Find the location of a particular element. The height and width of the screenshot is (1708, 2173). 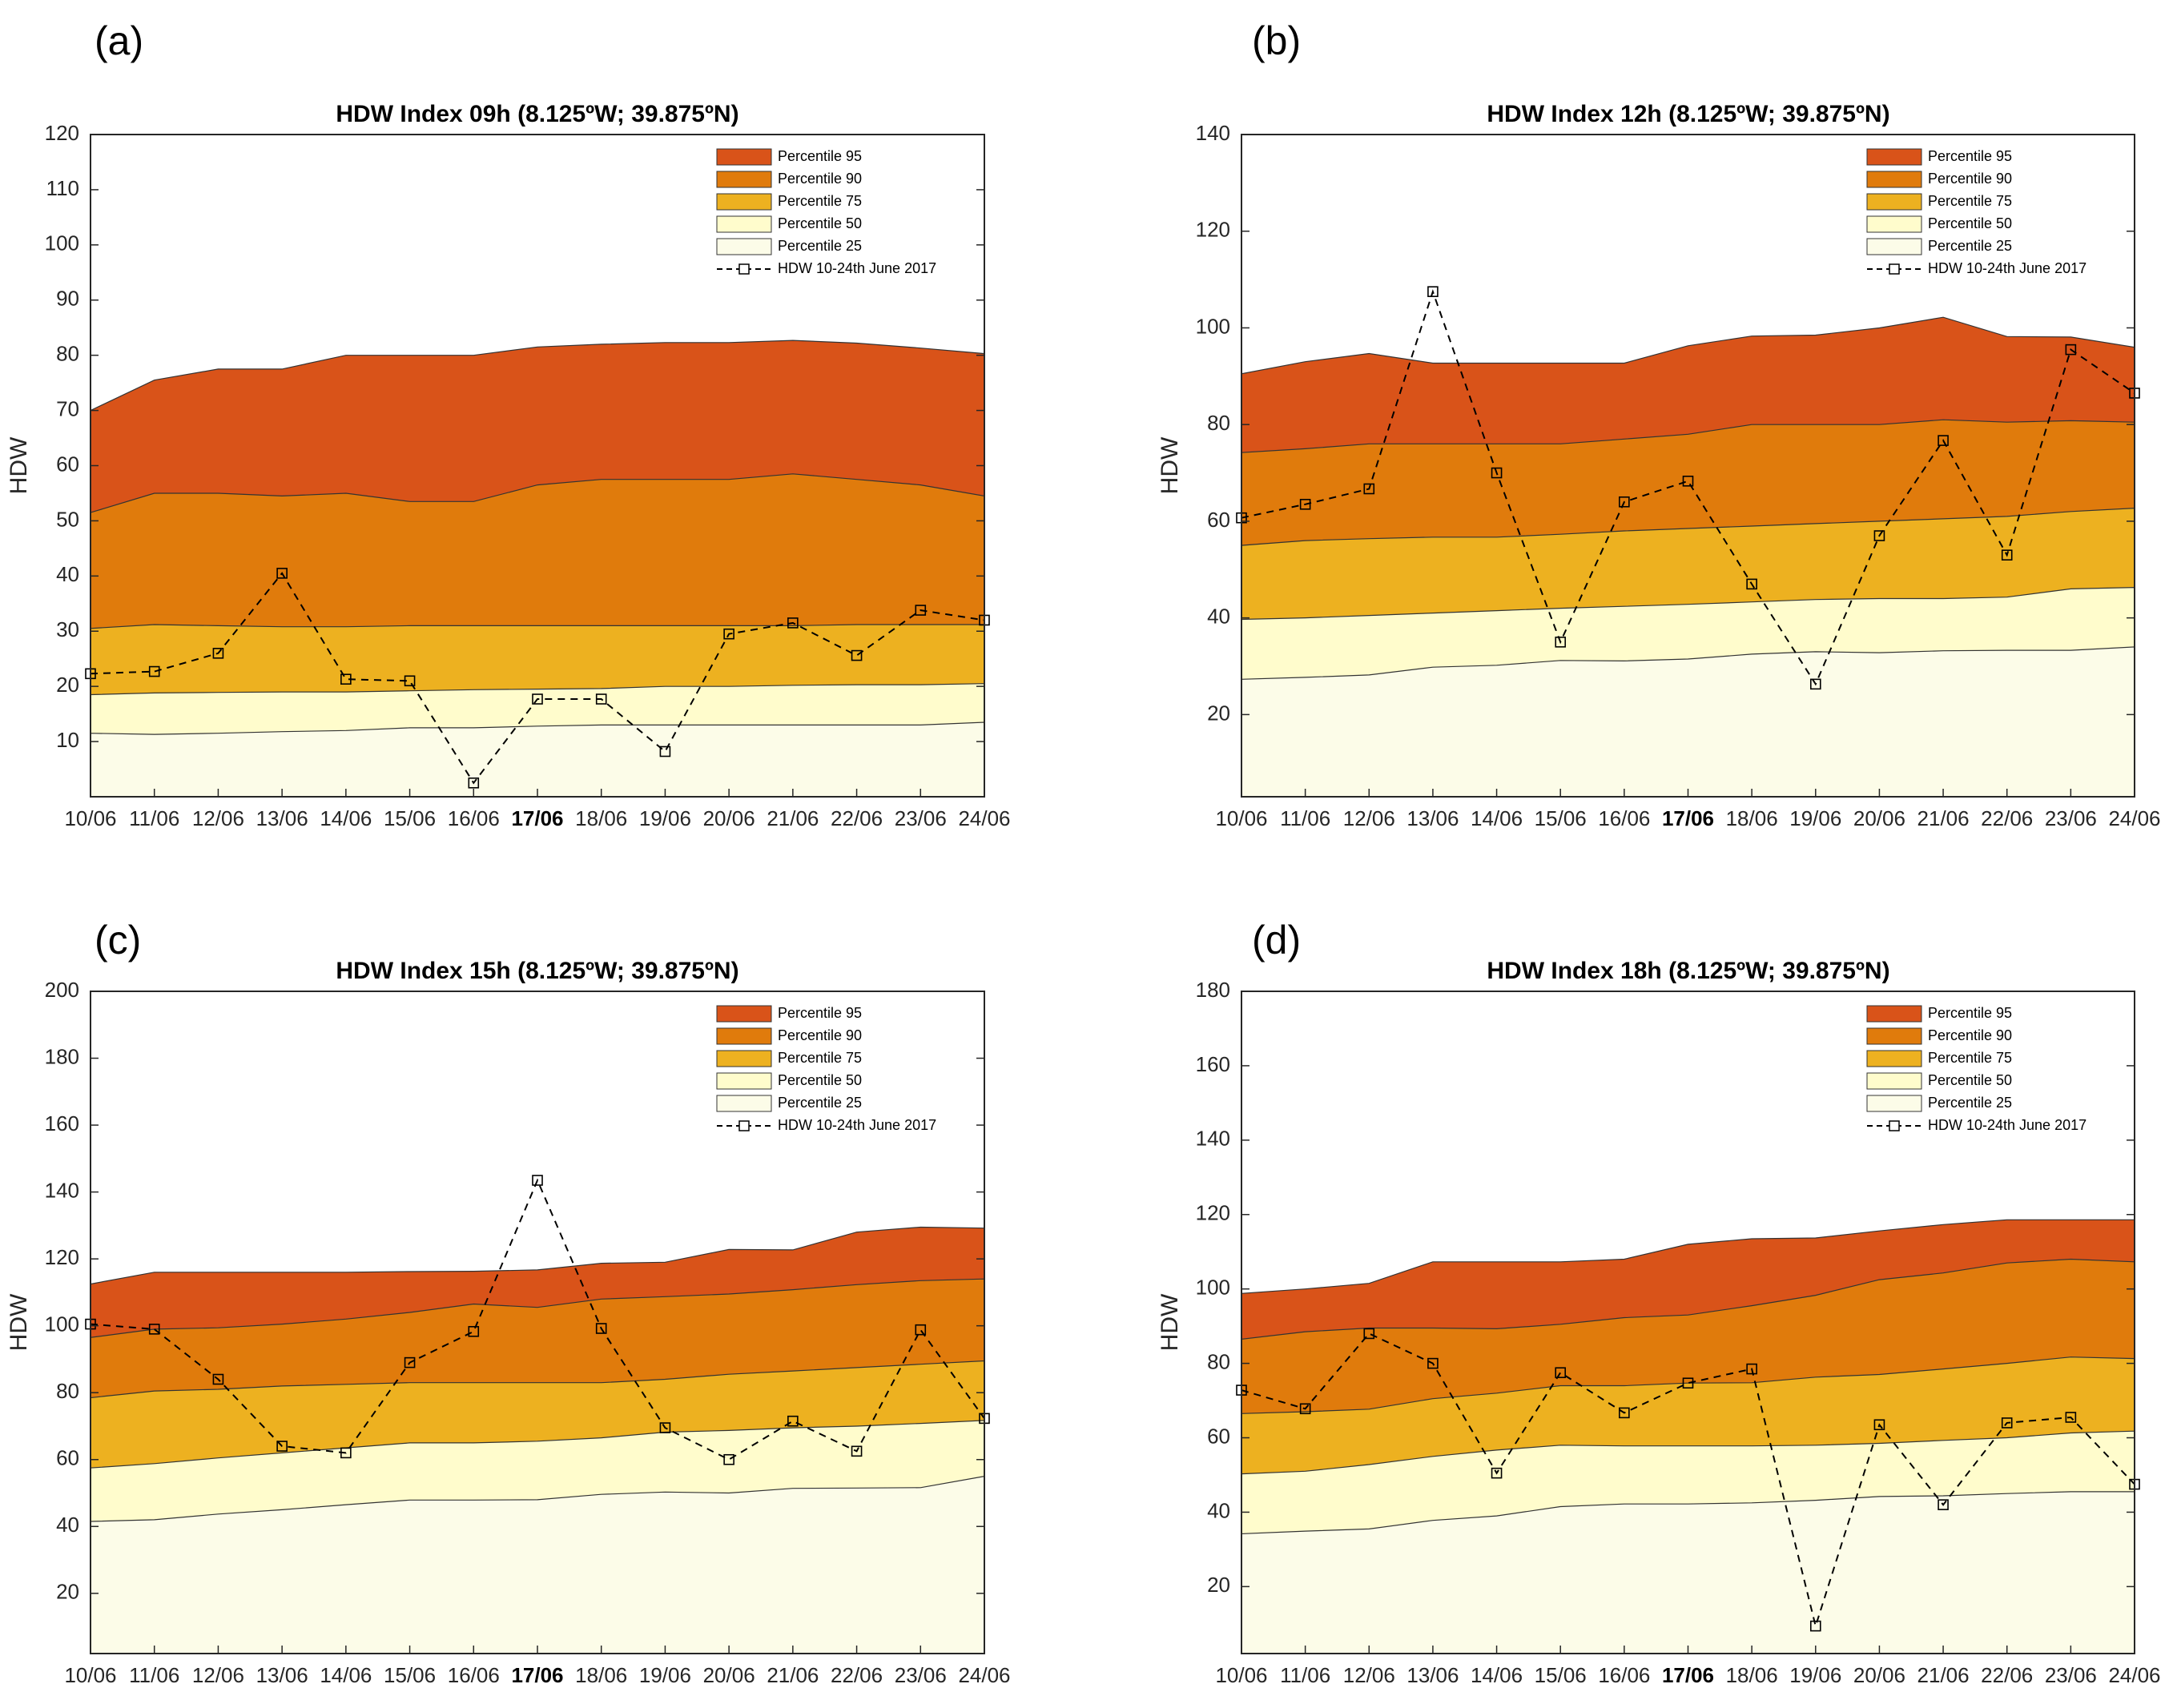

hdw-line is located at coordinates (537, 1320).